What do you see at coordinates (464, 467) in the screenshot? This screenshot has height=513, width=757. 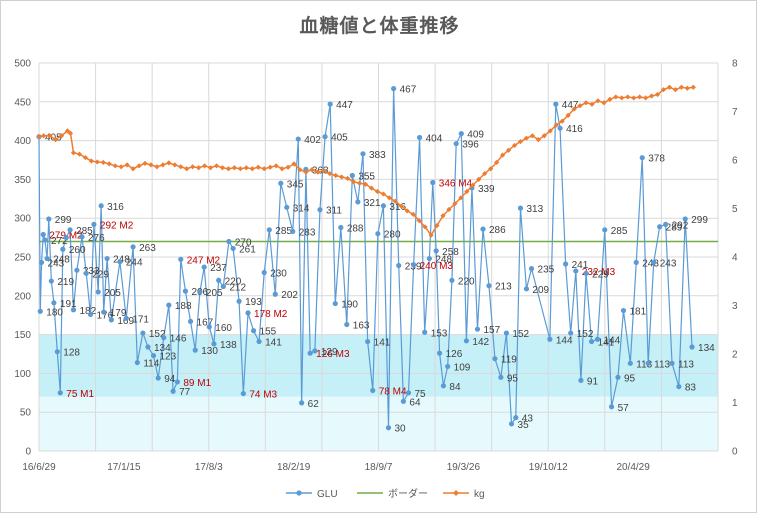 I see `x-tick-label: 19/3/26` at bounding box center [464, 467].